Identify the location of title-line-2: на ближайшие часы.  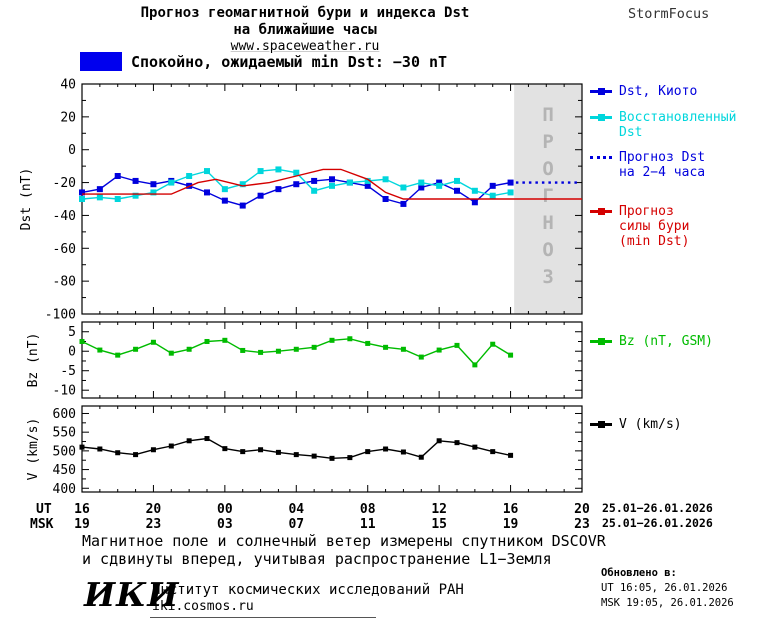
(305, 30).